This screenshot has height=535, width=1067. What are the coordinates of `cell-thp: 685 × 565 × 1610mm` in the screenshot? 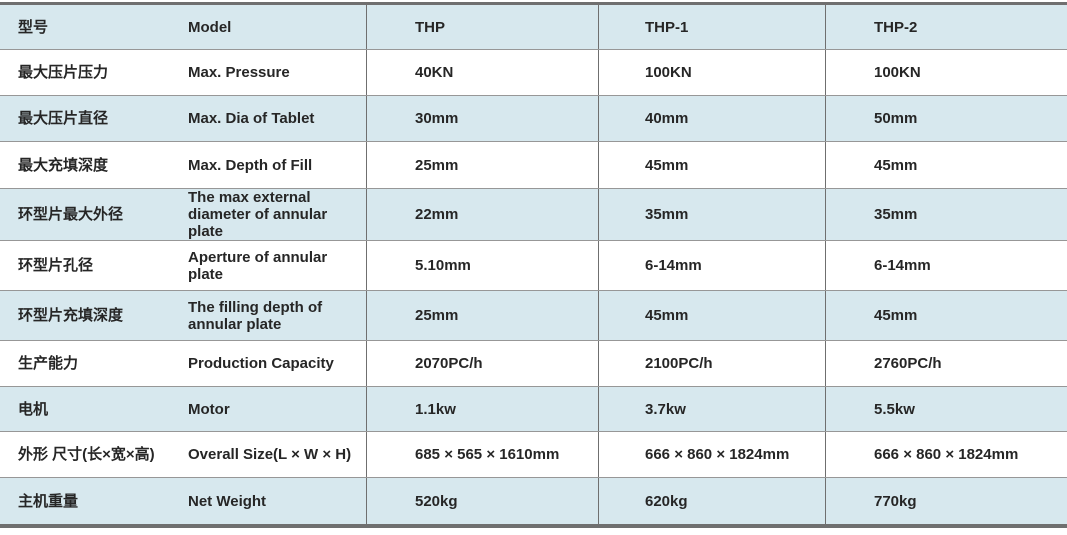 It's located at (482, 454).